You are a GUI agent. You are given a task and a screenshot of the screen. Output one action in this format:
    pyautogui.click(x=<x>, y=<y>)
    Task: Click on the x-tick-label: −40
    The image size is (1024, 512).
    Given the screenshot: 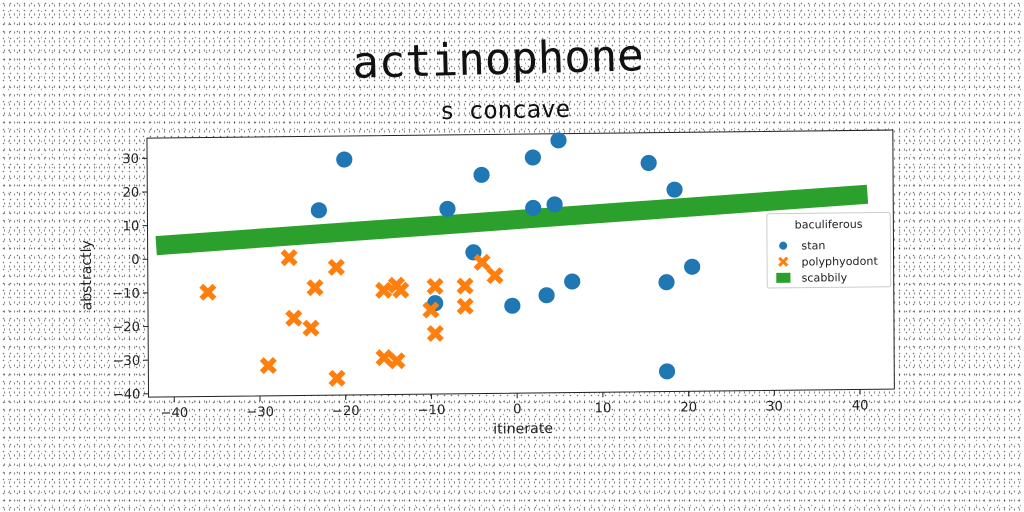 What is the action you would take?
    pyautogui.click(x=174, y=413)
    